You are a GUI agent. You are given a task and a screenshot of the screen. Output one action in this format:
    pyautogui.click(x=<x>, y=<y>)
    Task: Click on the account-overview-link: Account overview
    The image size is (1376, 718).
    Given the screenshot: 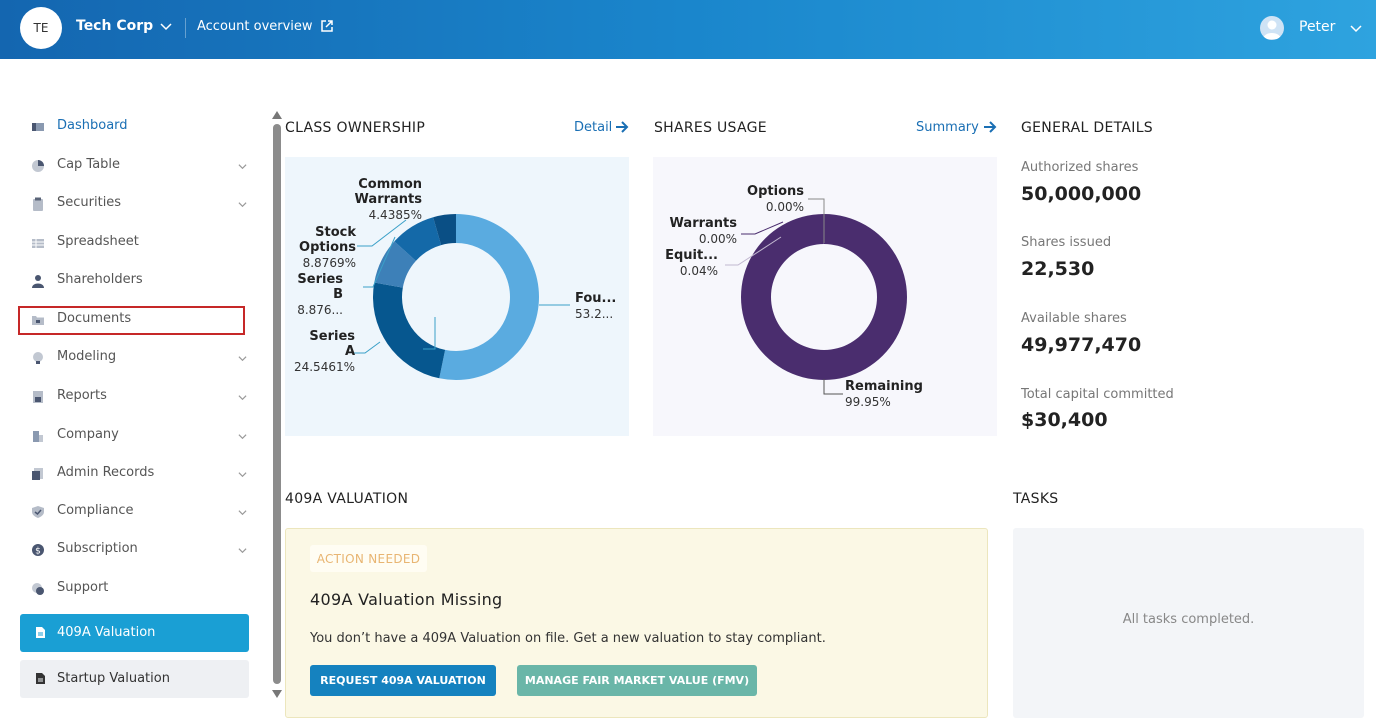 What is the action you would take?
    pyautogui.click(x=255, y=26)
    